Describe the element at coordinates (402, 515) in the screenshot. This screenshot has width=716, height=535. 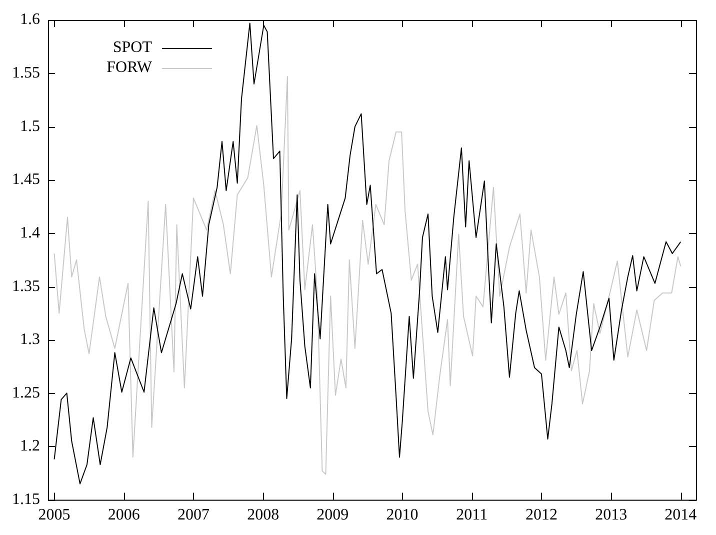
I see `x-tick-label: 2010` at that location.